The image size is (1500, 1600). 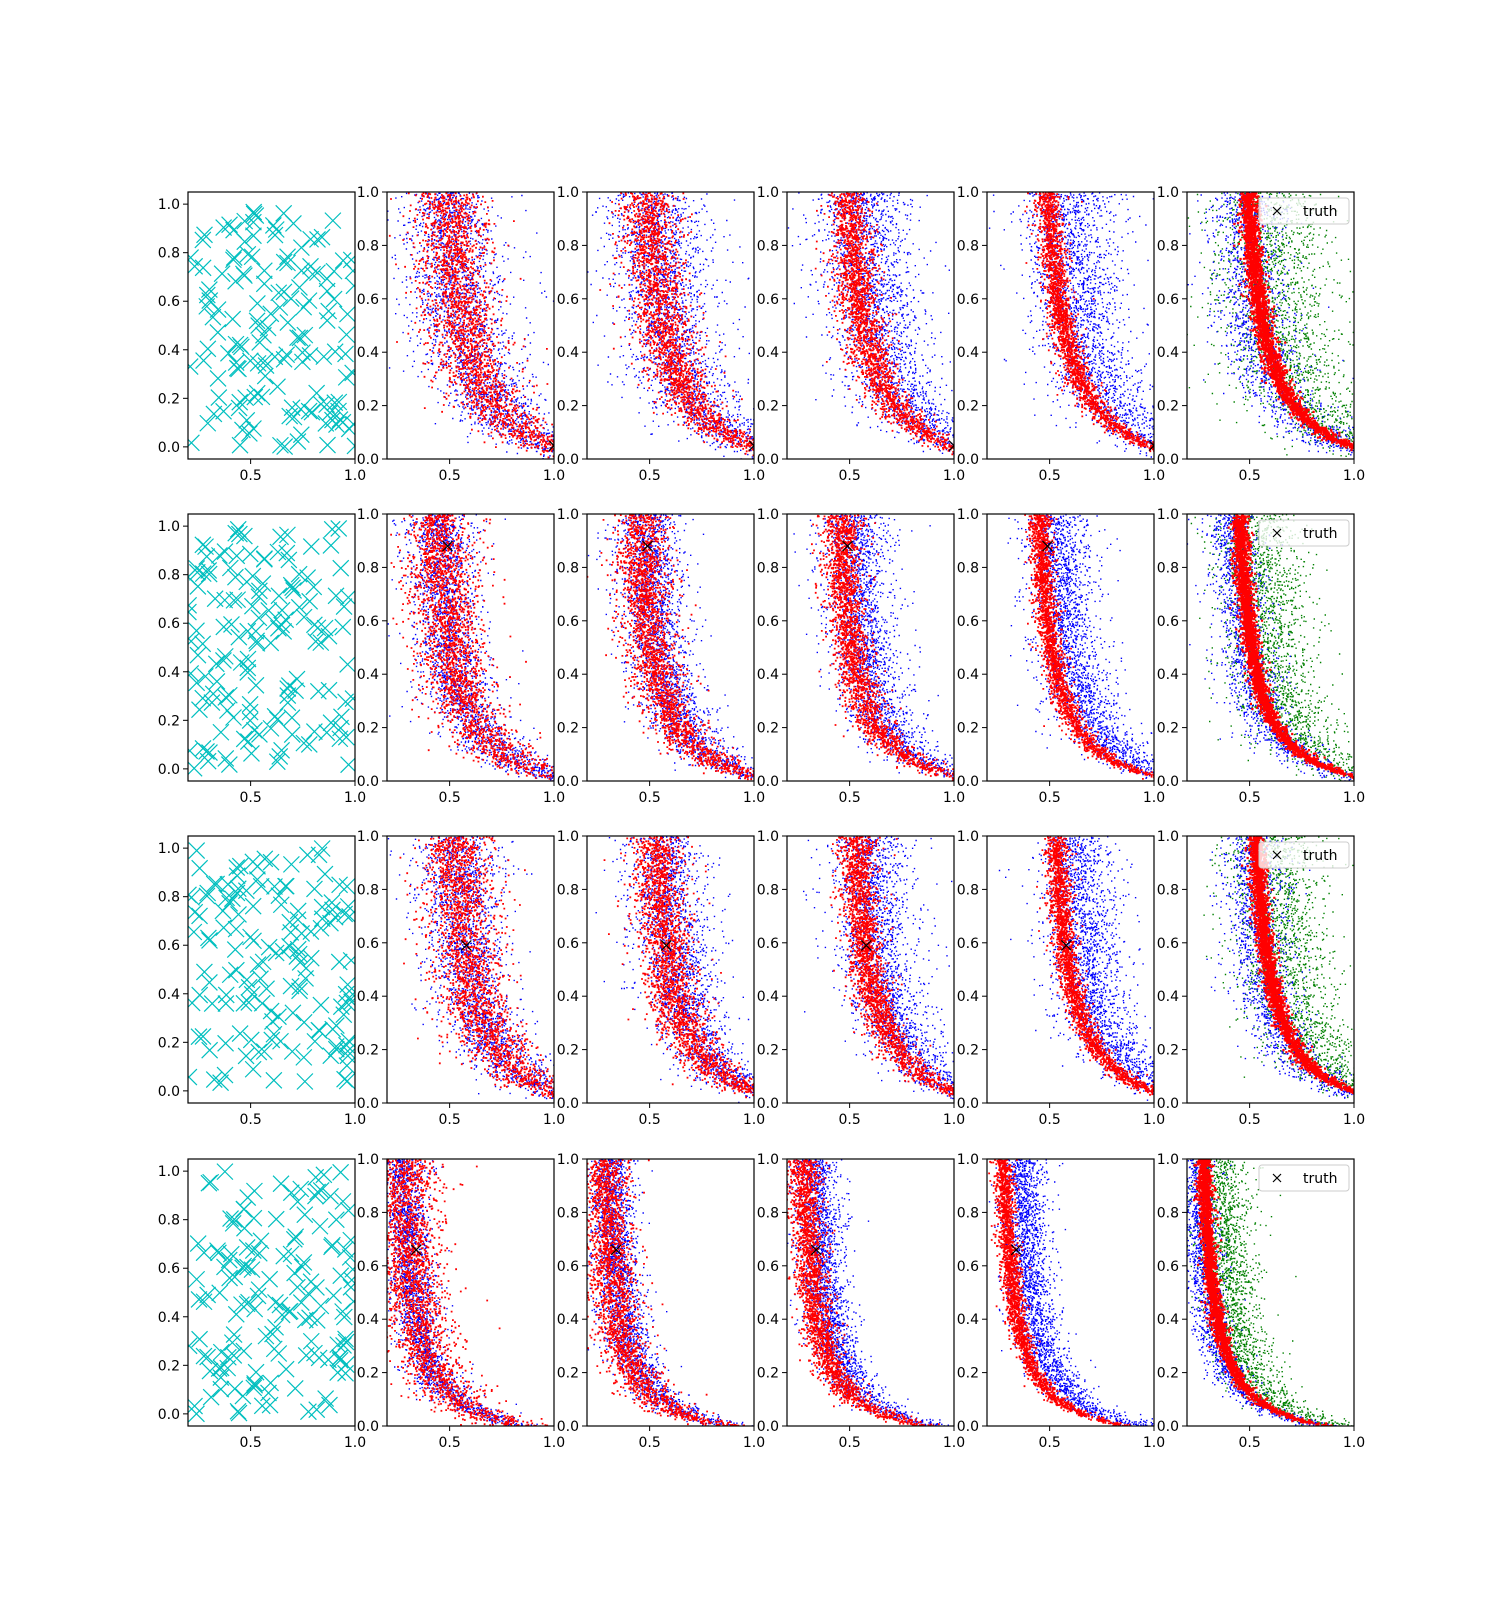 I want to click on panel-r3-c1: 0.5 1.00.00.20.40.60.81.0, so click(x=262, y=982).